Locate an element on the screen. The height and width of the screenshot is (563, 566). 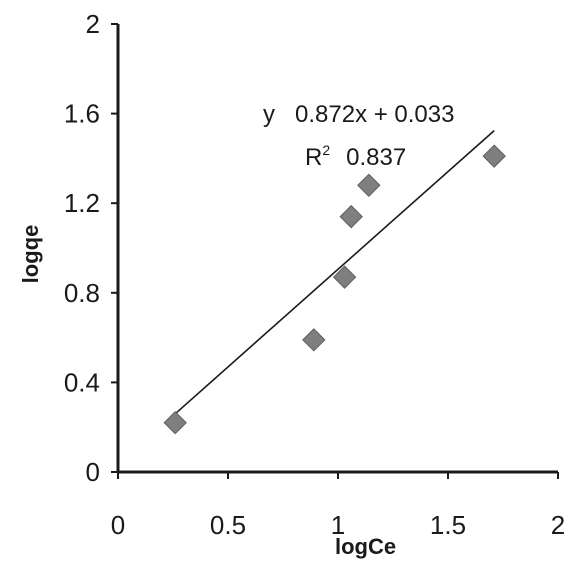
x-tick-label: 1.5 is located at coordinates (448, 525).